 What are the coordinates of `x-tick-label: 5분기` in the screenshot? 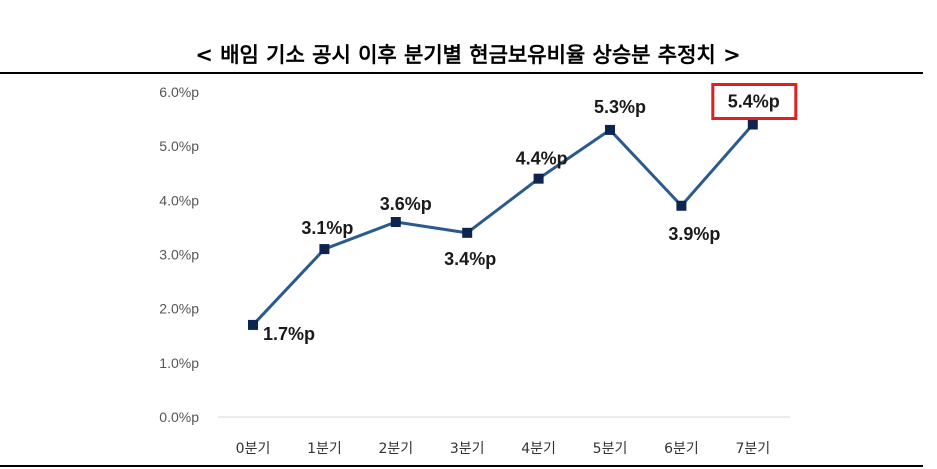 It's located at (610, 449).